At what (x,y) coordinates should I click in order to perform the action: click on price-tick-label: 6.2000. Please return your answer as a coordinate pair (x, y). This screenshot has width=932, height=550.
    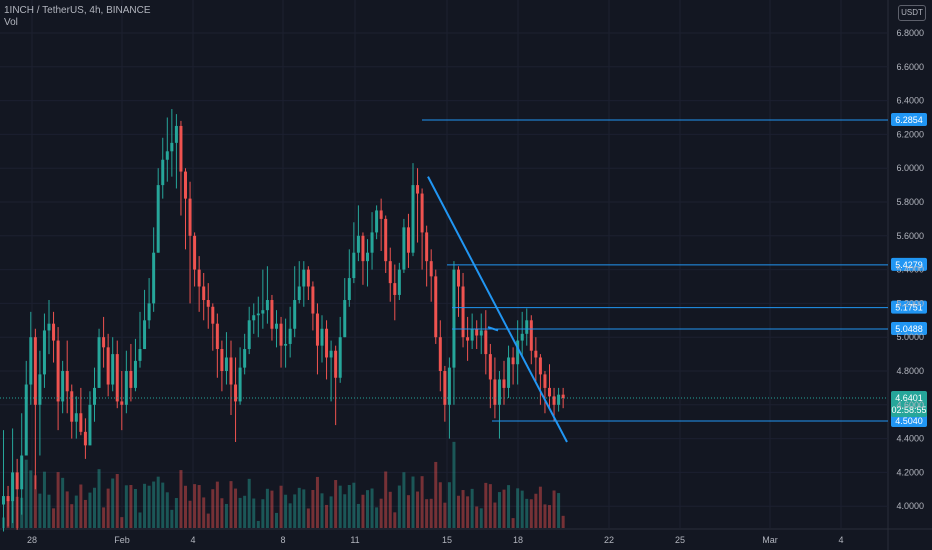
    Looking at the image, I should click on (910, 134).